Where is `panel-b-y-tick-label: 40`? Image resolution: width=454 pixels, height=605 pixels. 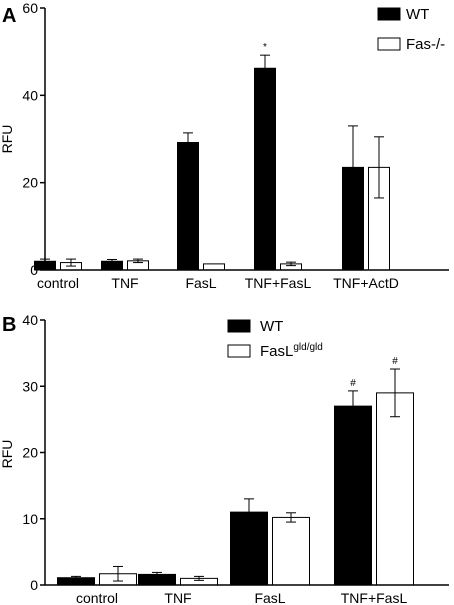
panel-b-y-tick-label: 40 is located at coordinates (30, 320).